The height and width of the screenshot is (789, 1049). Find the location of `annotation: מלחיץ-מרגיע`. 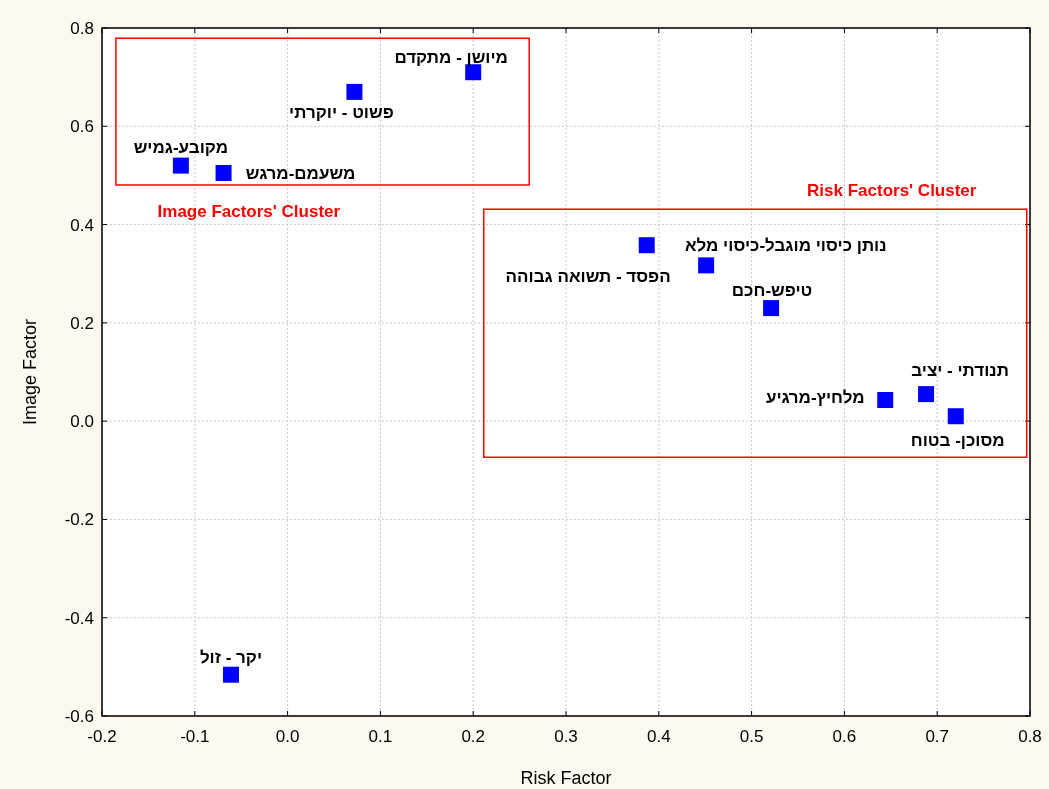

annotation: מלחיץ-מרגיע is located at coordinates (815, 398).